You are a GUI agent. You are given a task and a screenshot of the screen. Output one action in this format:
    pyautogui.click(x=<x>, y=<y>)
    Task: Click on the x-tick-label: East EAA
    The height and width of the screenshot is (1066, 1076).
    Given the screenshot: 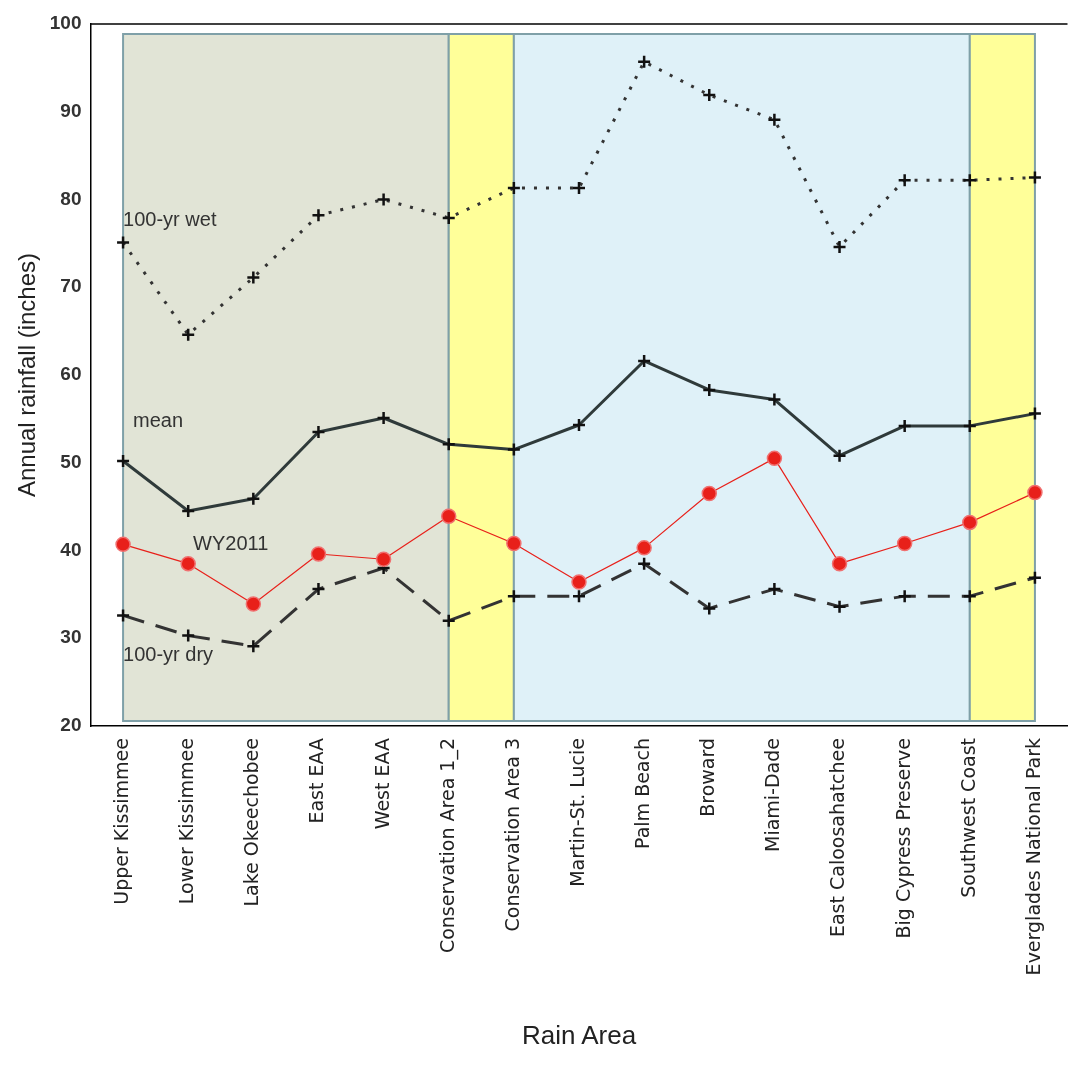 What is the action you would take?
    pyautogui.click(x=316, y=781)
    